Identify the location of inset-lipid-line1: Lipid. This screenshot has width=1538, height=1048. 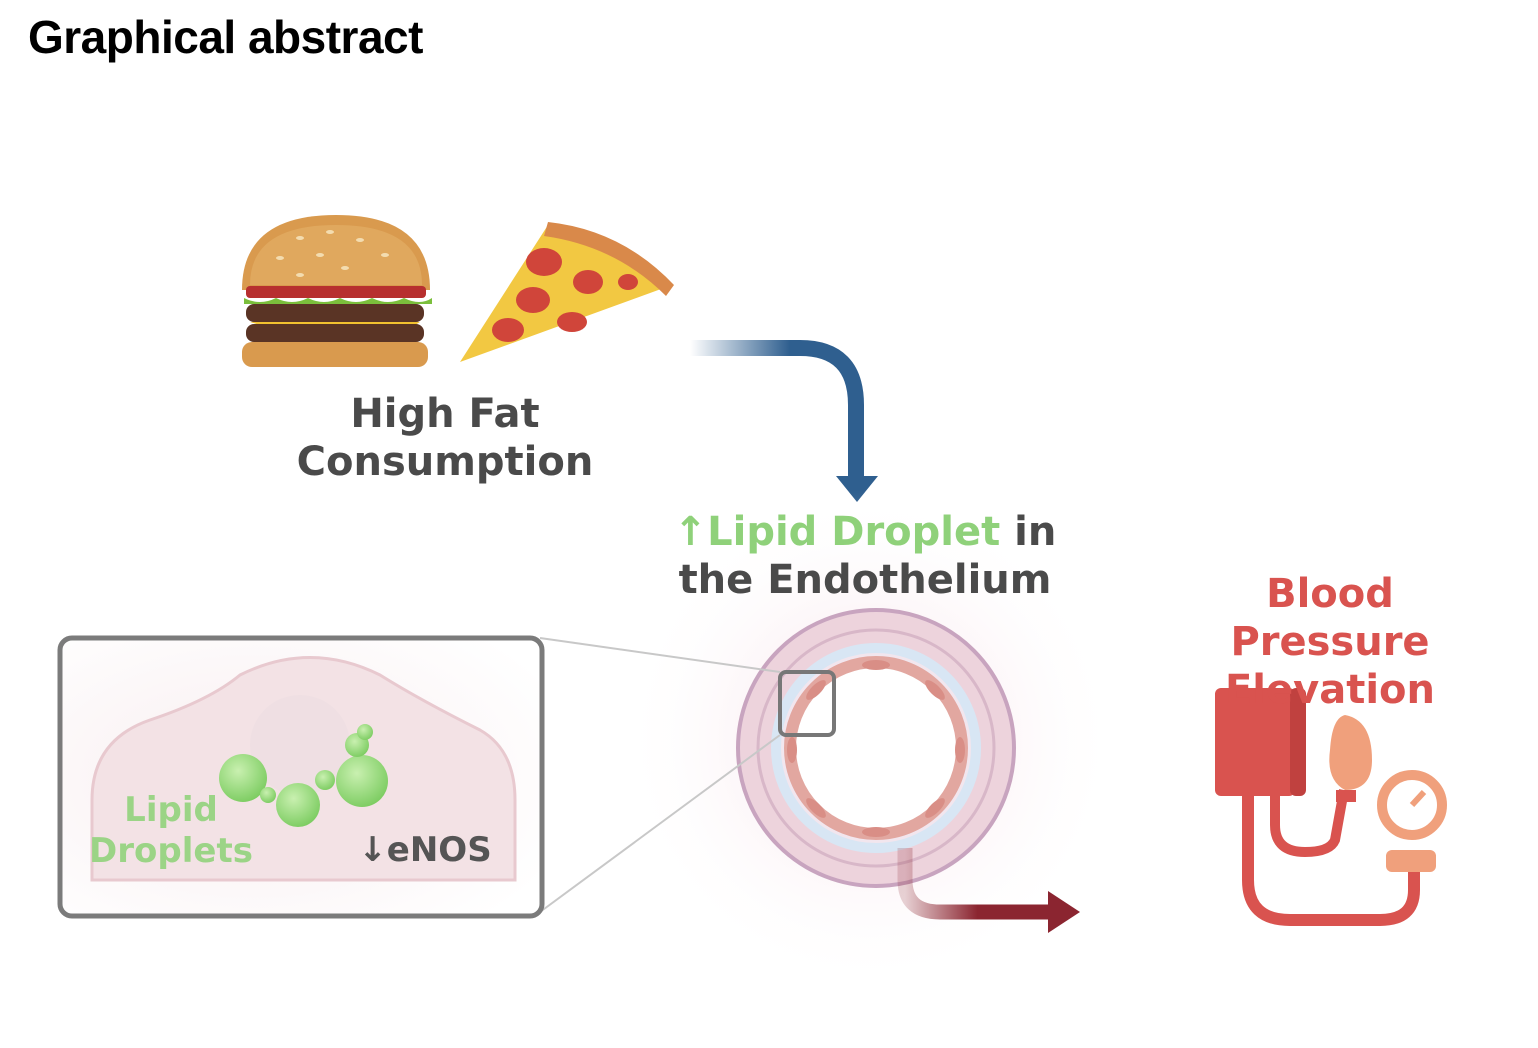
(171, 810).